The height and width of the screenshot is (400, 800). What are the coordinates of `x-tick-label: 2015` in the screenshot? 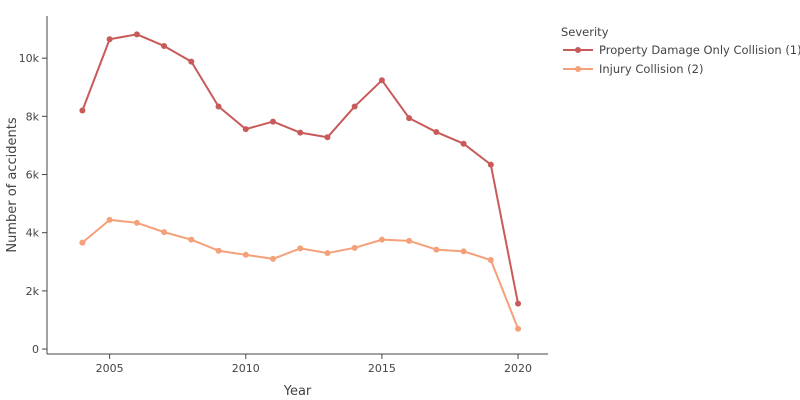 It's located at (382, 368).